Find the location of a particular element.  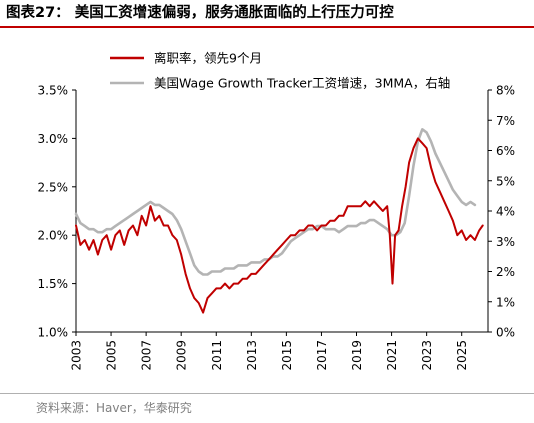

x-tick-label: 2015 is located at coordinates (287, 355).